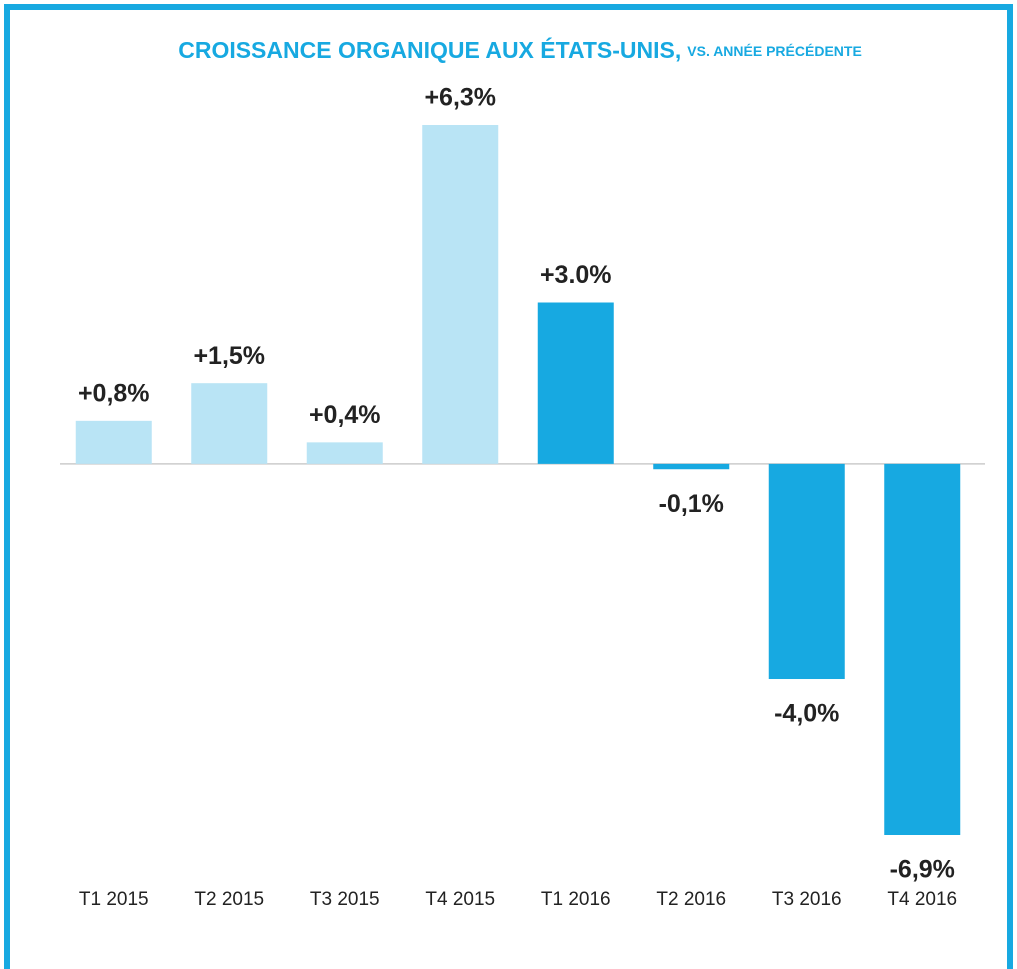 This screenshot has height=969, width=1017. I want to click on x-tick-label: T3 2015, so click(345, 899).